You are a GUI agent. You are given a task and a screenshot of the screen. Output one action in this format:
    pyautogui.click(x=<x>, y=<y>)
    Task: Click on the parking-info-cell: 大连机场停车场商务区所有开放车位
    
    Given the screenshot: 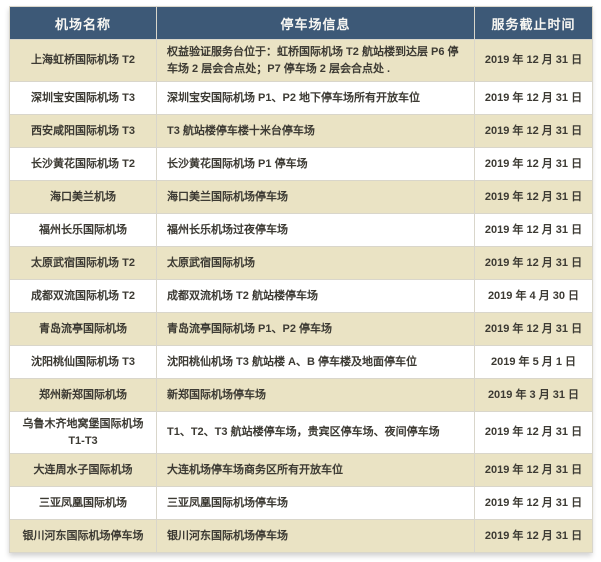 What is the action you would take?
    pyautogui.click(x=315, y=470)
    